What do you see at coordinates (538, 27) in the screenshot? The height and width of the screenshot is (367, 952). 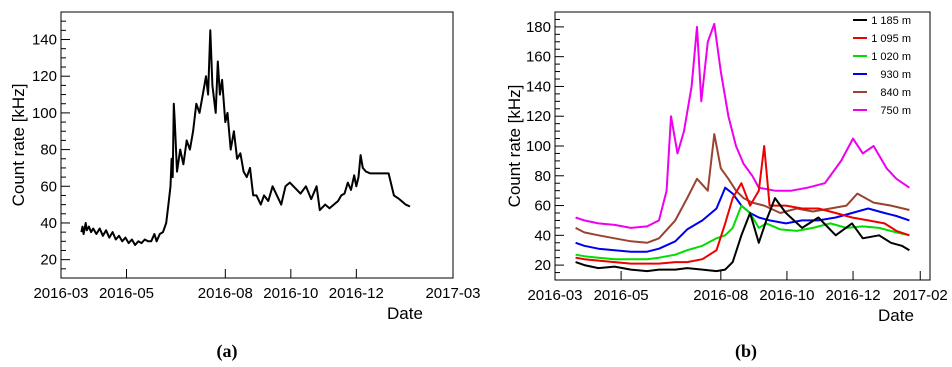 I see `y-tick-label: 180` at bounding box center [538, 27].